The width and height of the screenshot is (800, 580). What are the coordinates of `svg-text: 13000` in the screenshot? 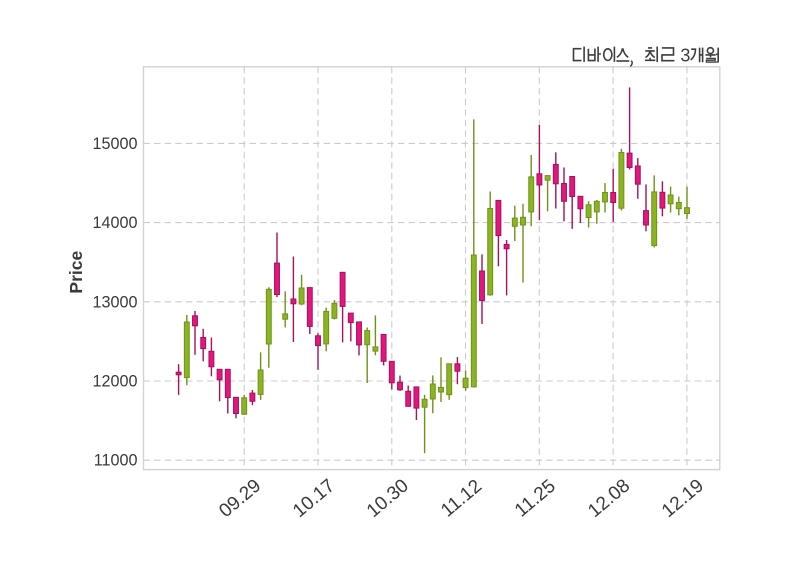 It's located at (114, 302).